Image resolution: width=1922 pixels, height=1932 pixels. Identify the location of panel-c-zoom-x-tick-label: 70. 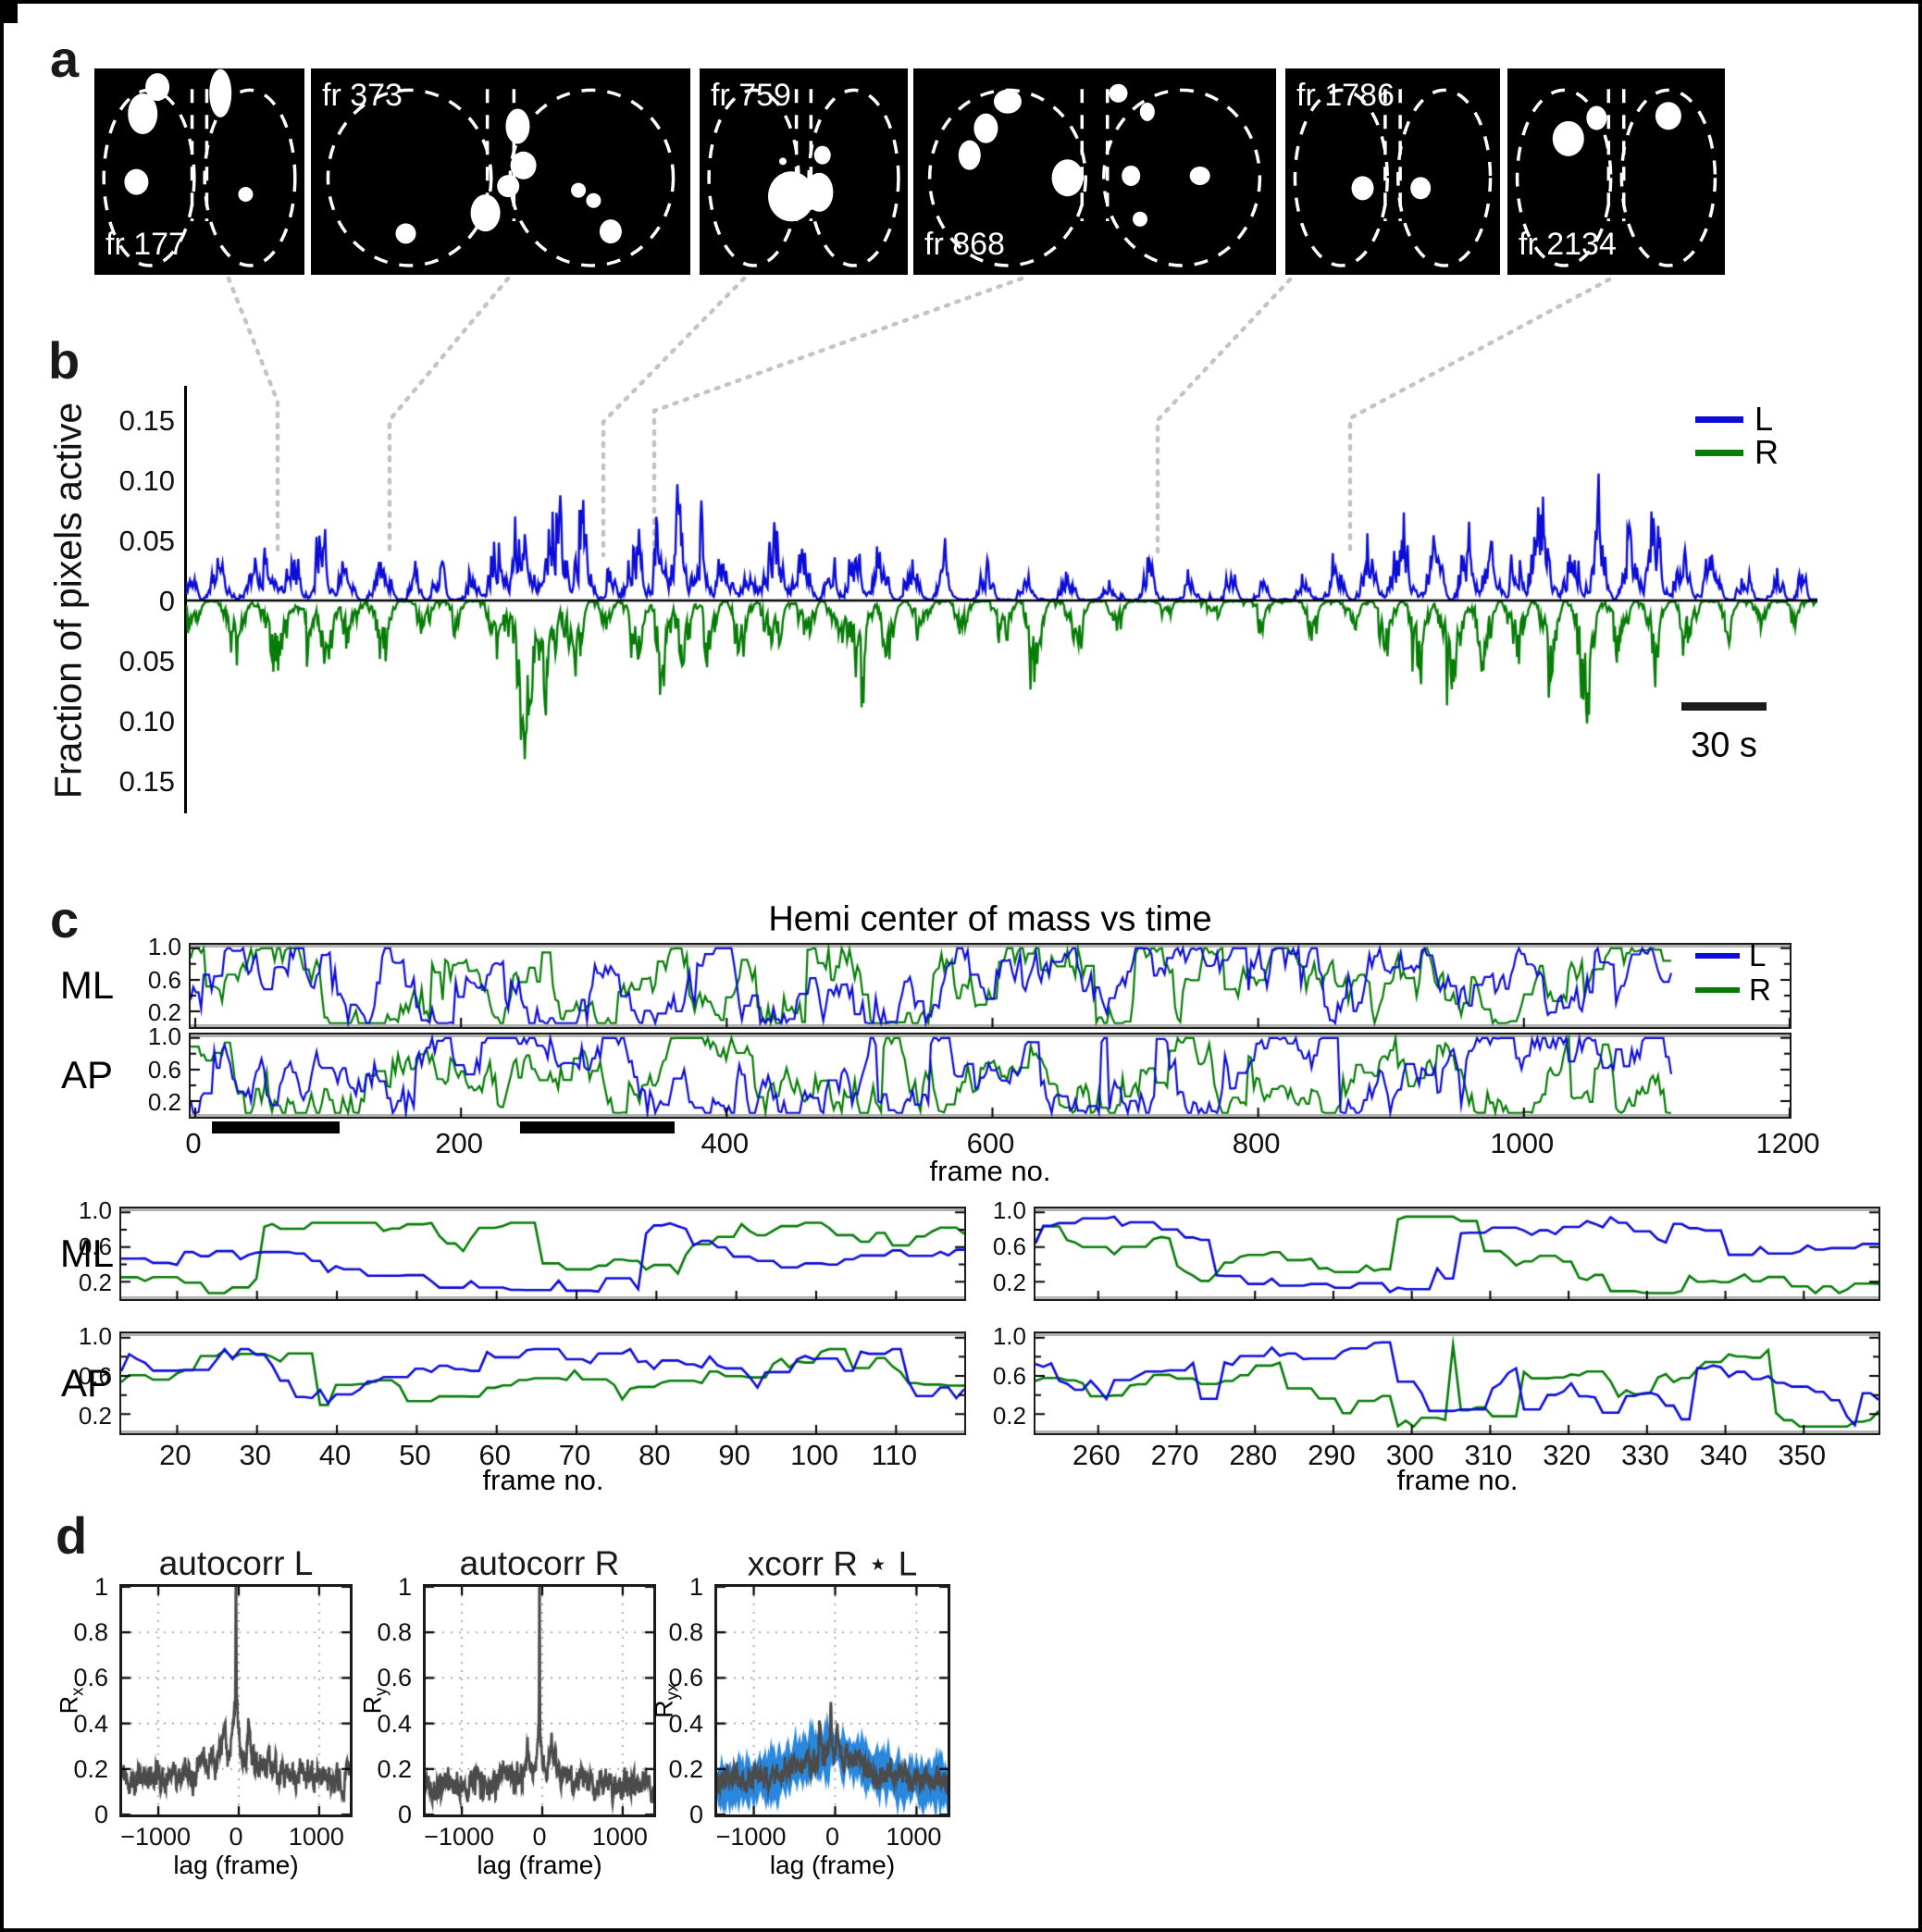
(574, 1455).